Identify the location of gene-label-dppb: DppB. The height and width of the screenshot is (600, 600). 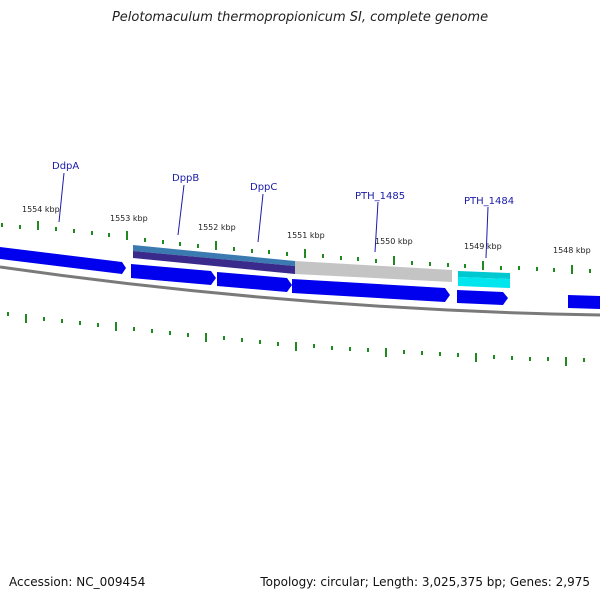
(185, 178).